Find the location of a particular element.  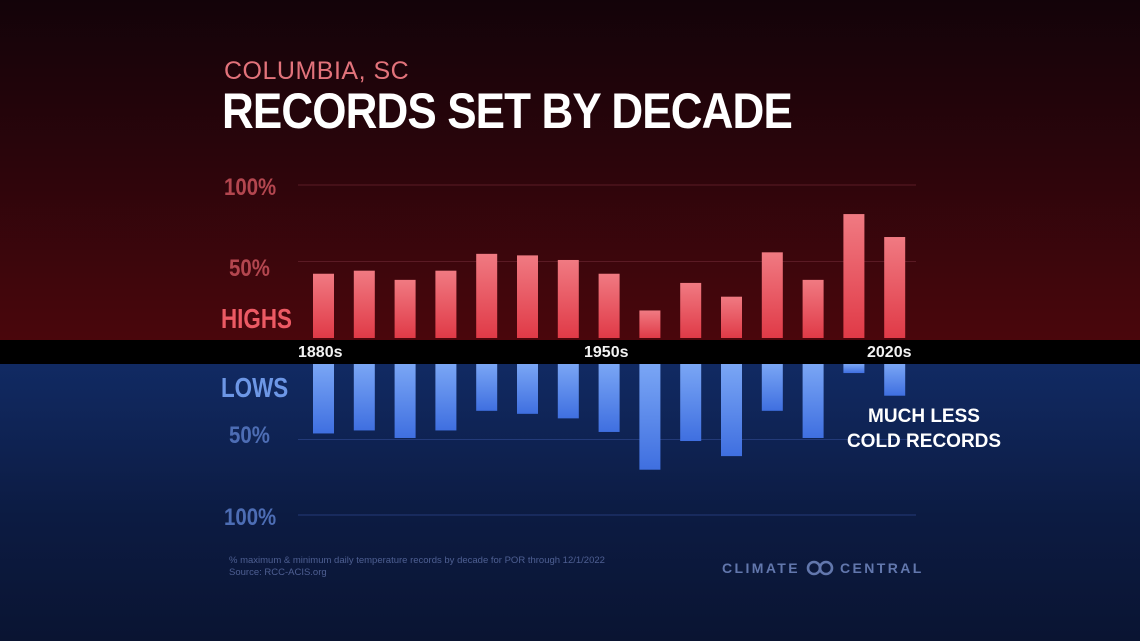

lows-bar-1970s is located at coordinates (691, 403).